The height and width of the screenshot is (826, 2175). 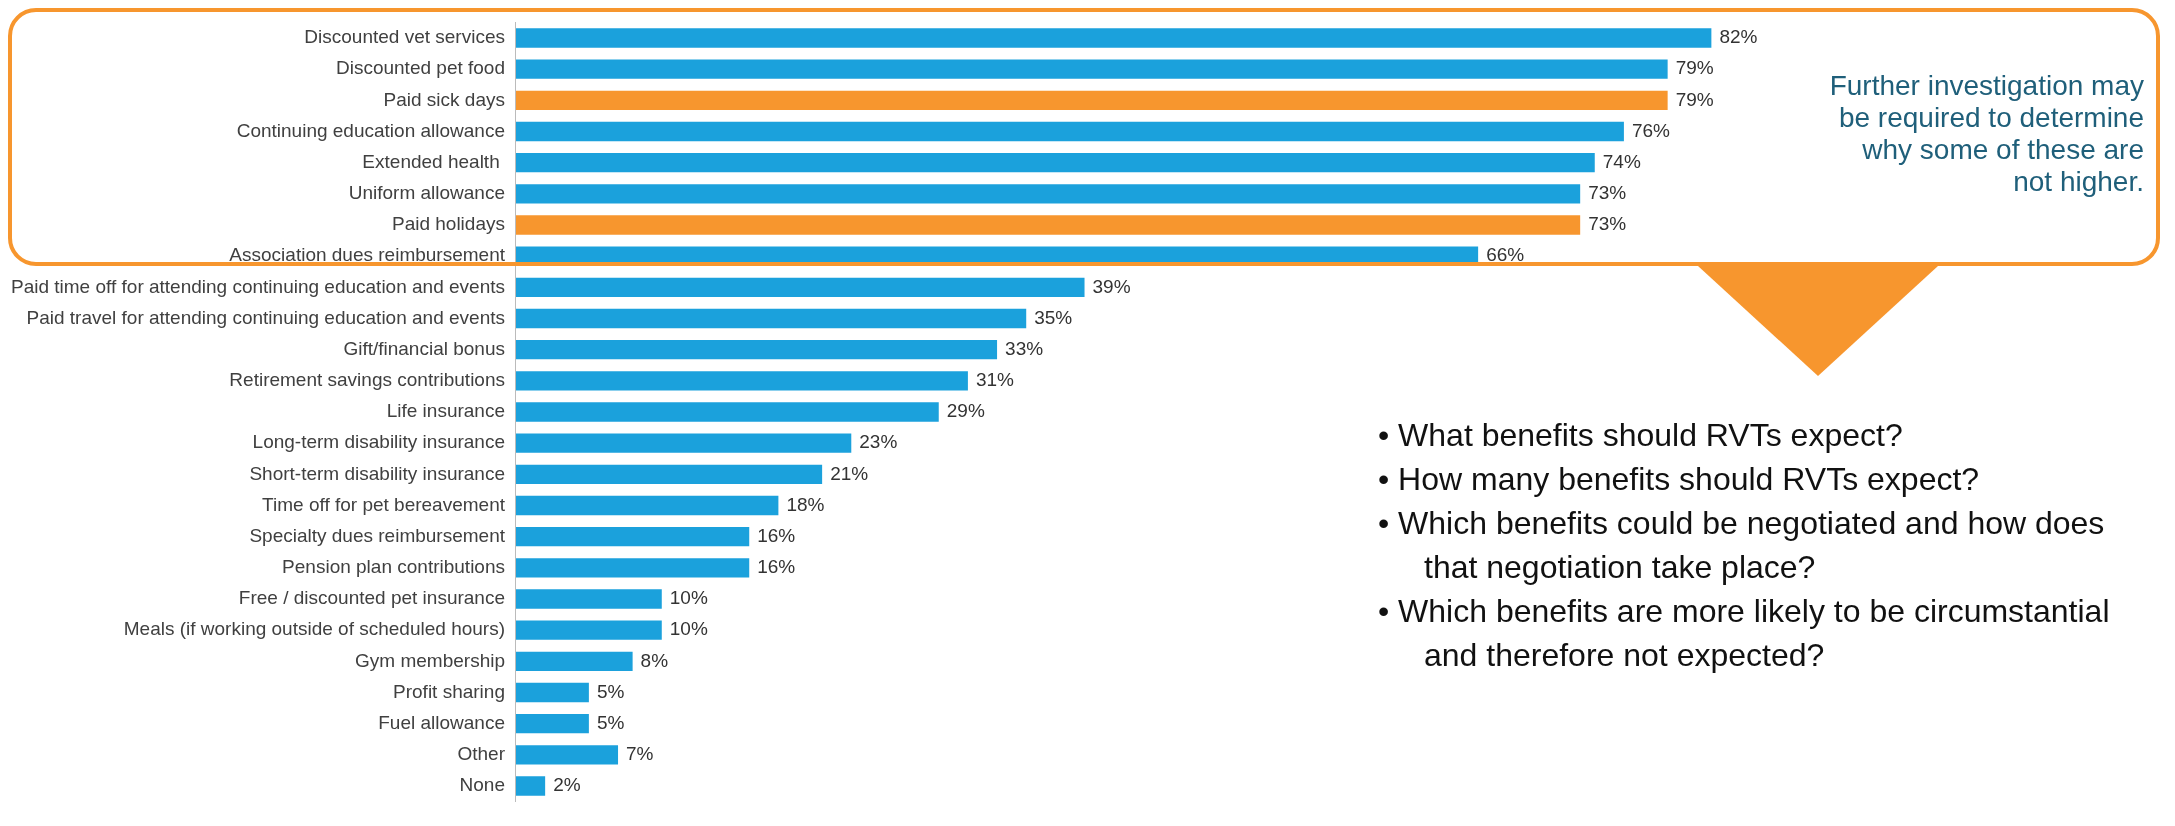 I want to click on y-tick-label: Discounted vet services, so click(x=404, y=37).